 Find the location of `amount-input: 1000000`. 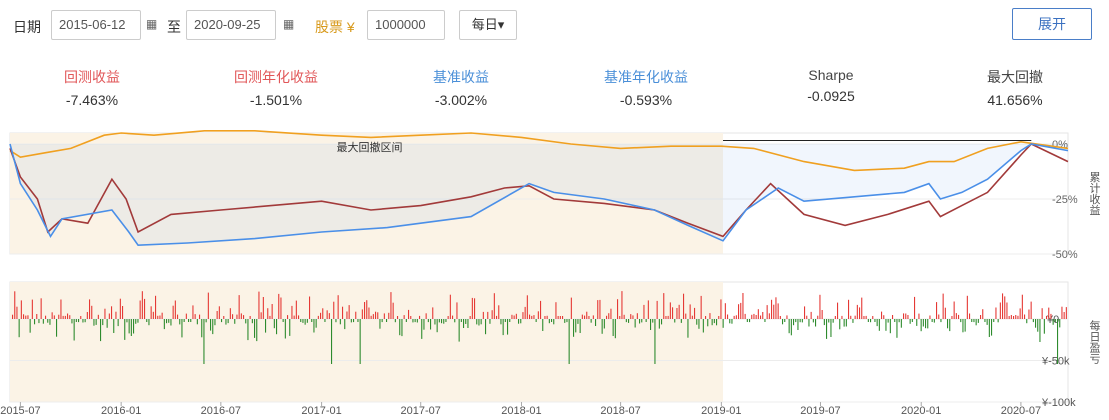

amount-input: 1000000 is located at coordinates (406, 25).